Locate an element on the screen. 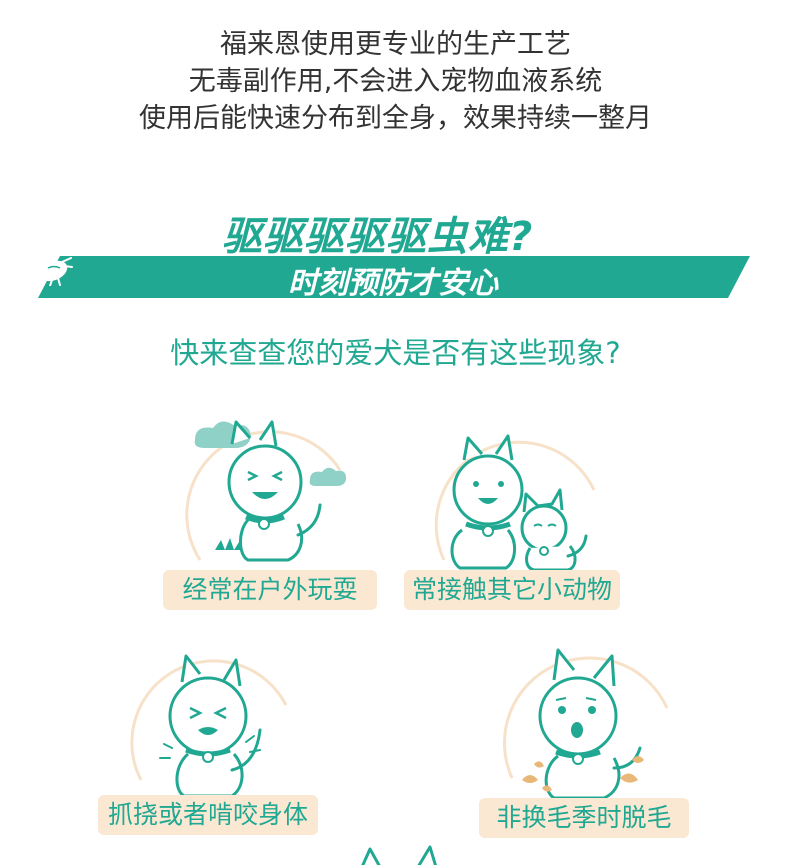 This screenshot has width=791, height=865. card-label: 经常在户外玩耍 is located at coordinates (270, 590).